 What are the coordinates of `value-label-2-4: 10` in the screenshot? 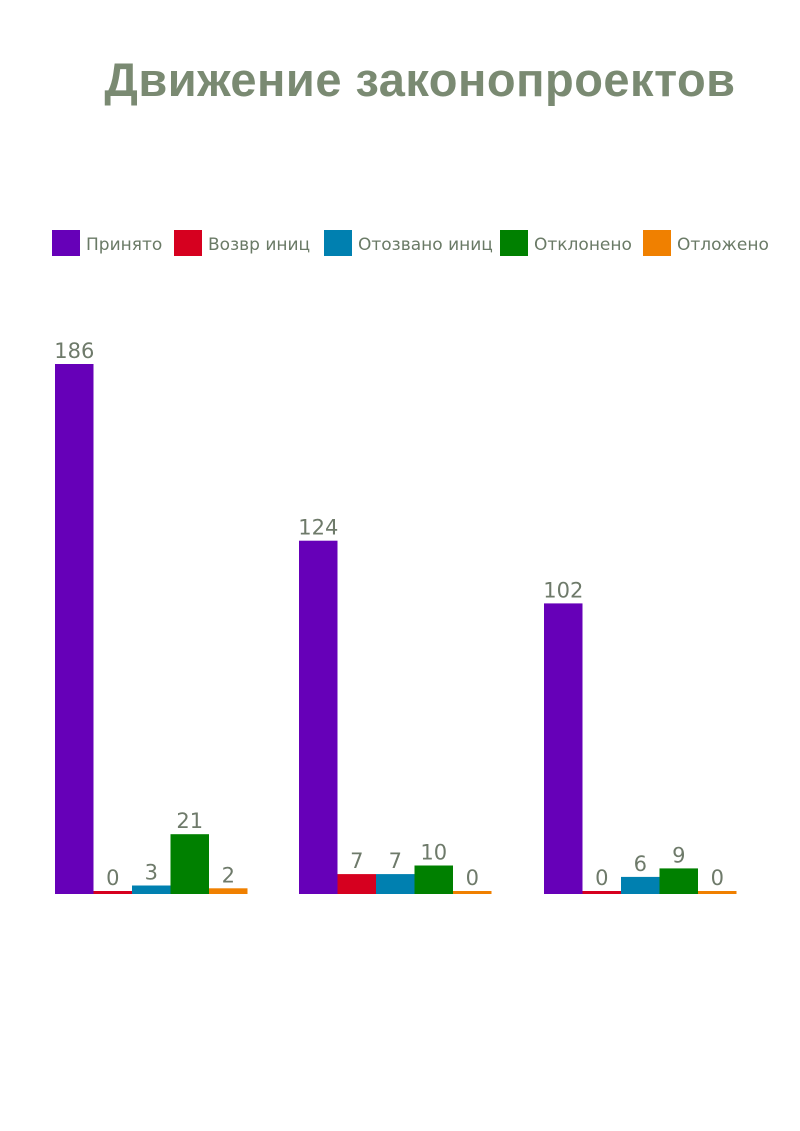 It's located at (433, 853).